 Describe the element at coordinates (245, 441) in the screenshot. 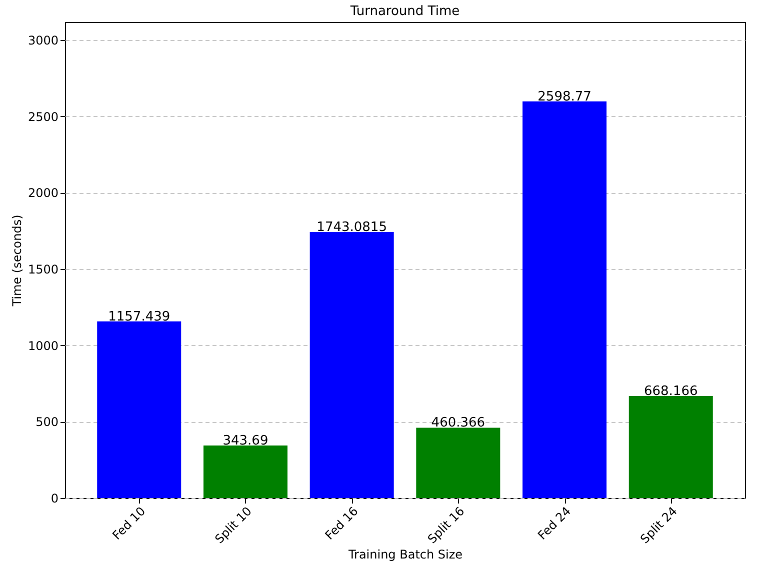

I see `data-label: 343.69` at that location.